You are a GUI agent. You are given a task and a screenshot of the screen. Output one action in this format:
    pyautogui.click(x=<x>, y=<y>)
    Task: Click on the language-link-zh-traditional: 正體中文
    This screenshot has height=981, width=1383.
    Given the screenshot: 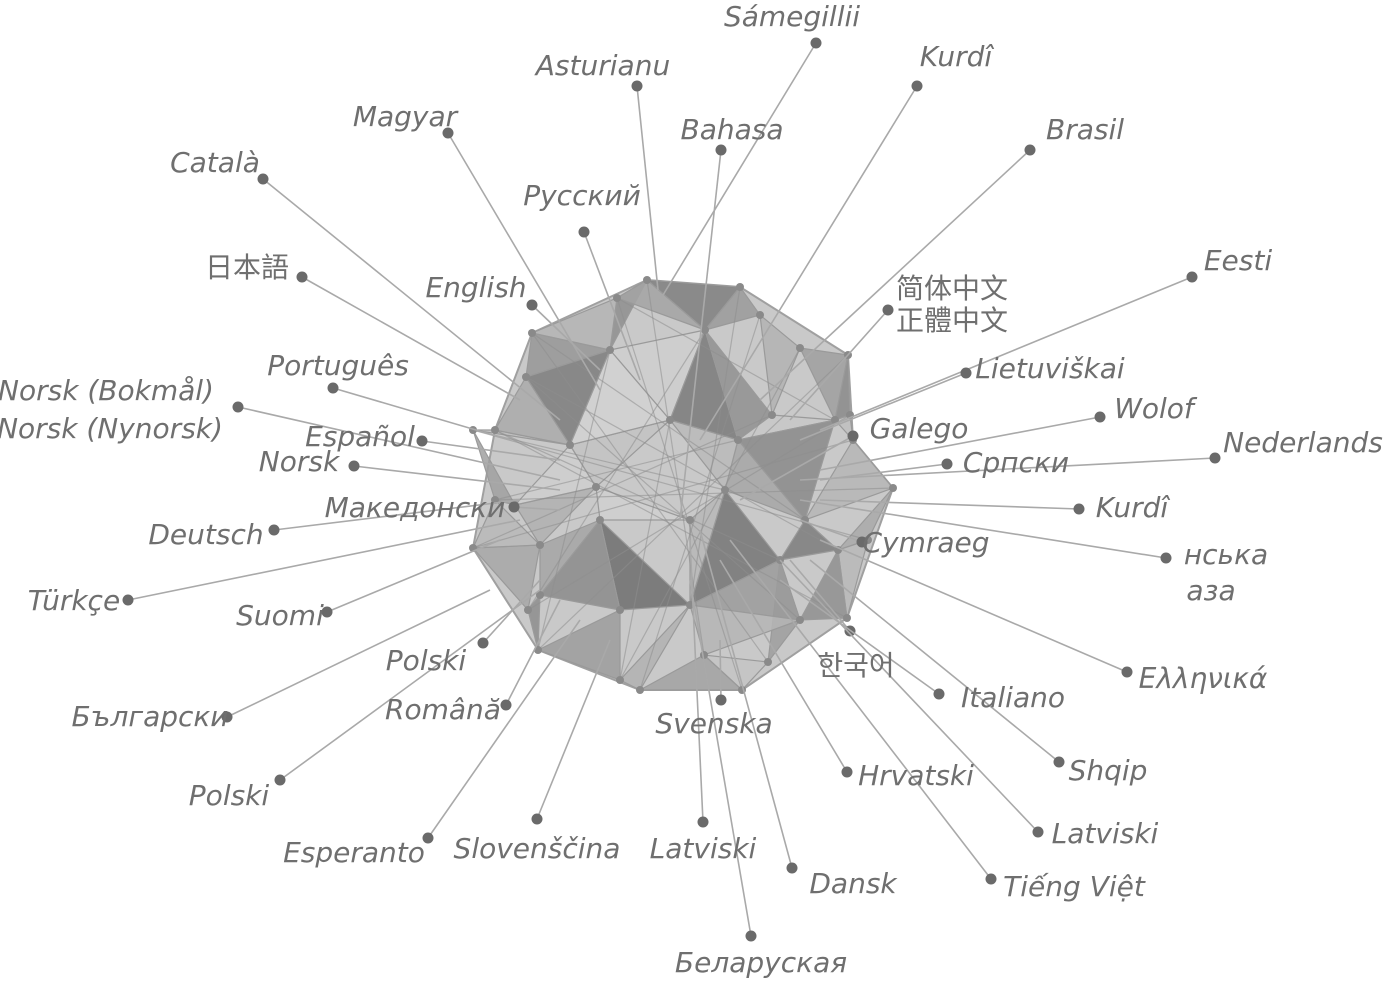 What is the action you would take?
    pyautogui.click(x=952, y=320)
    